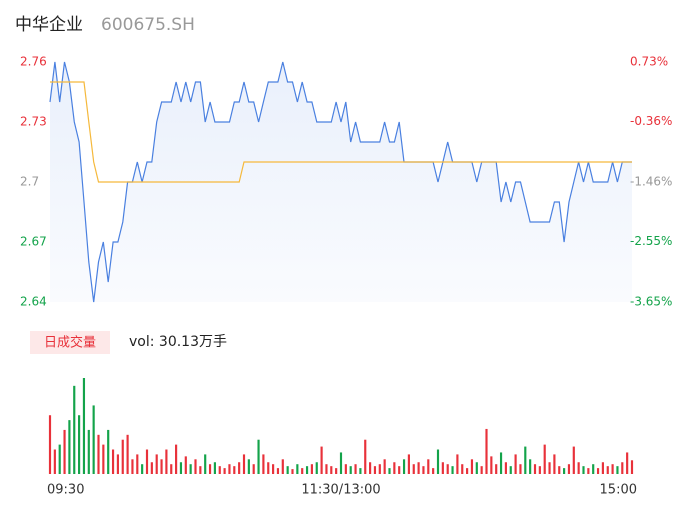 The height and width of the screenshot is (524, 686). Describe the element at coordinates (649, 62) in the screenshot. I see `y2-tick-label: 0.73%` at that location.